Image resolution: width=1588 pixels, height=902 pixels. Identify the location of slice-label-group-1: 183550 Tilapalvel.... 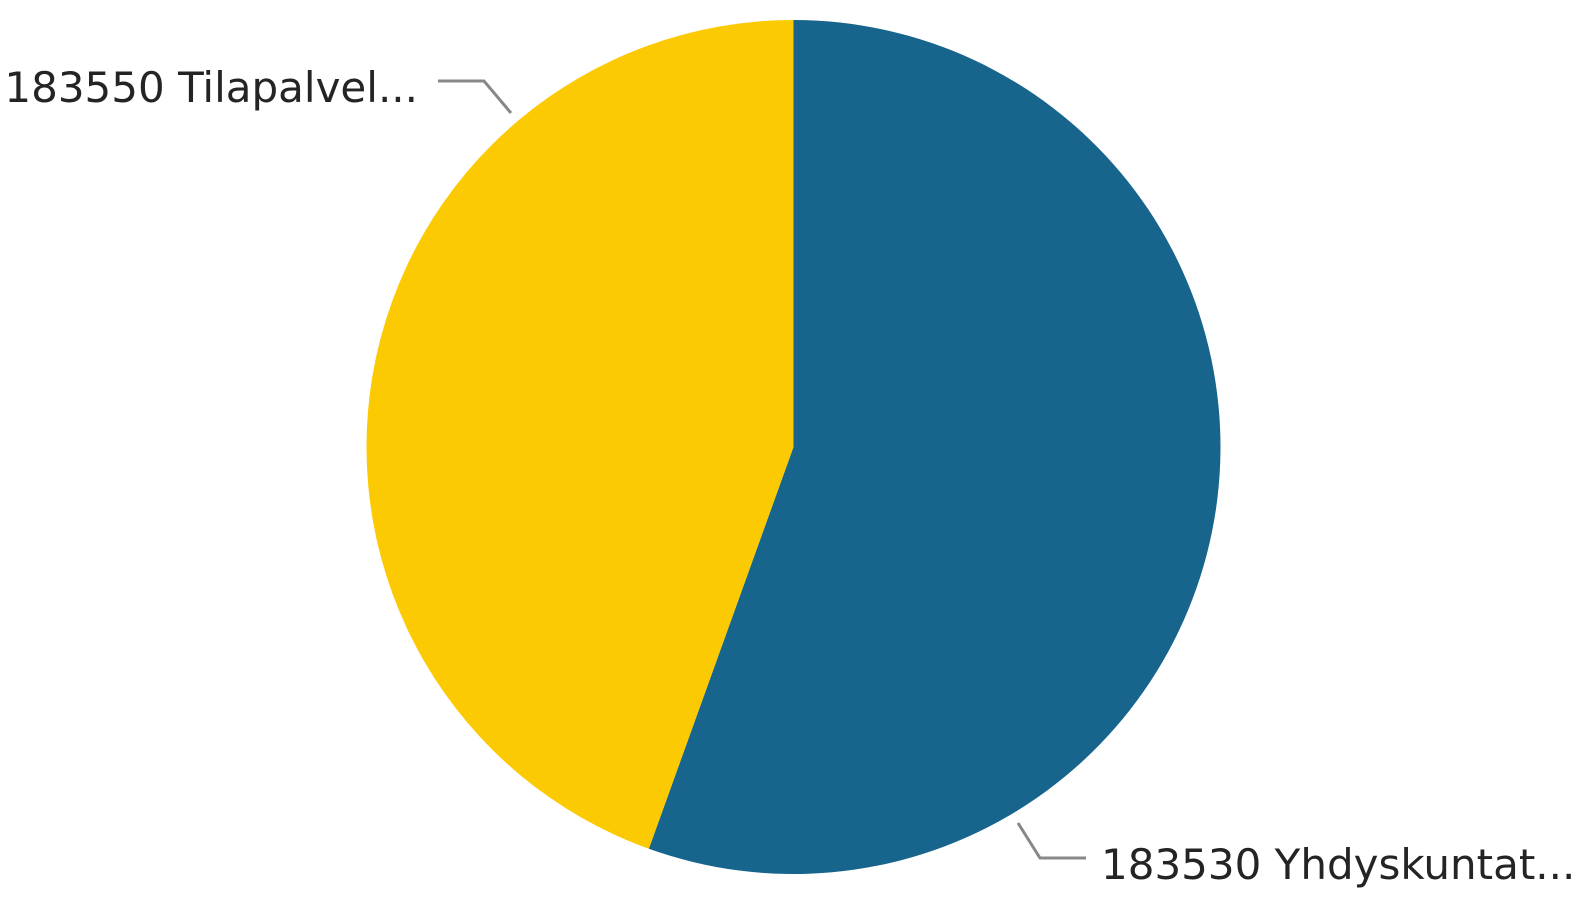
(258, 88).